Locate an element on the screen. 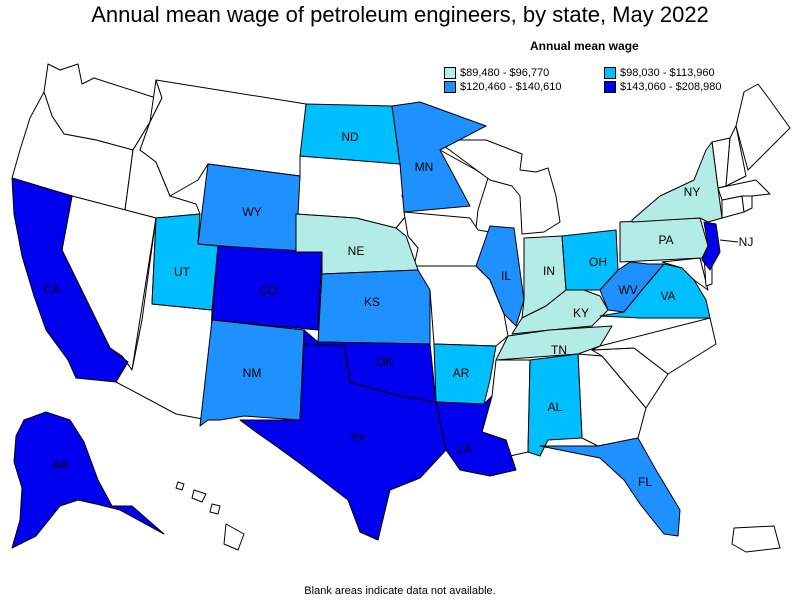 The image size is (800, 600). legend-label: $98,030 - $113,960 is located at coordinates (667, 73).